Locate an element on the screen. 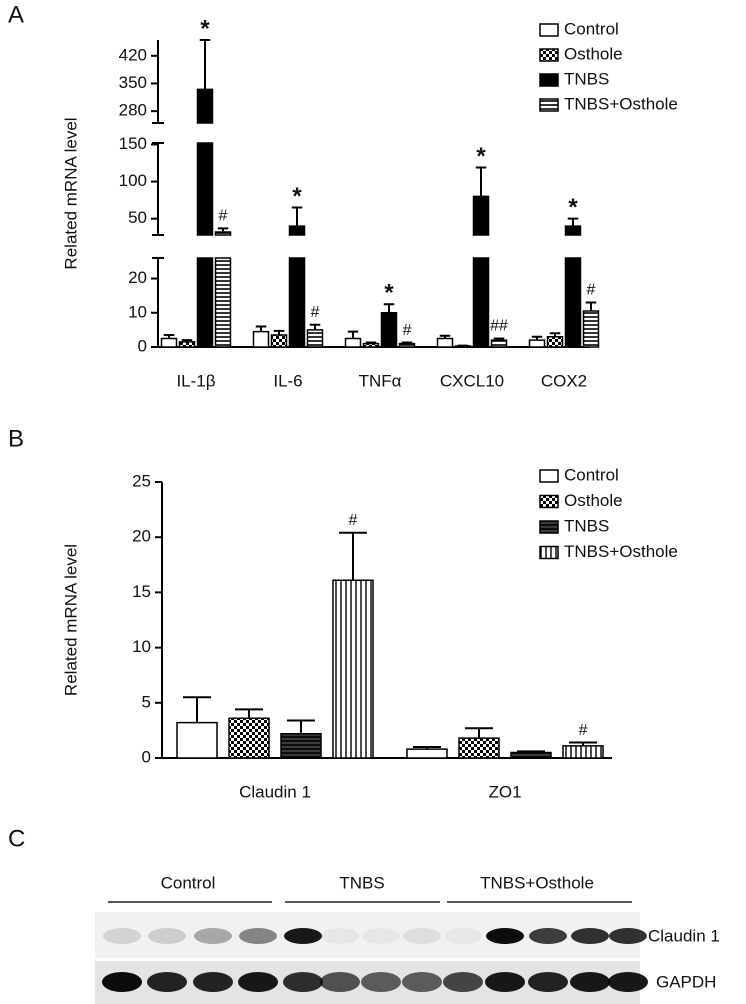 The width and height of the screenshot is (746, 1004). y-tick-label: 25 is located at coordinates (141, 480).